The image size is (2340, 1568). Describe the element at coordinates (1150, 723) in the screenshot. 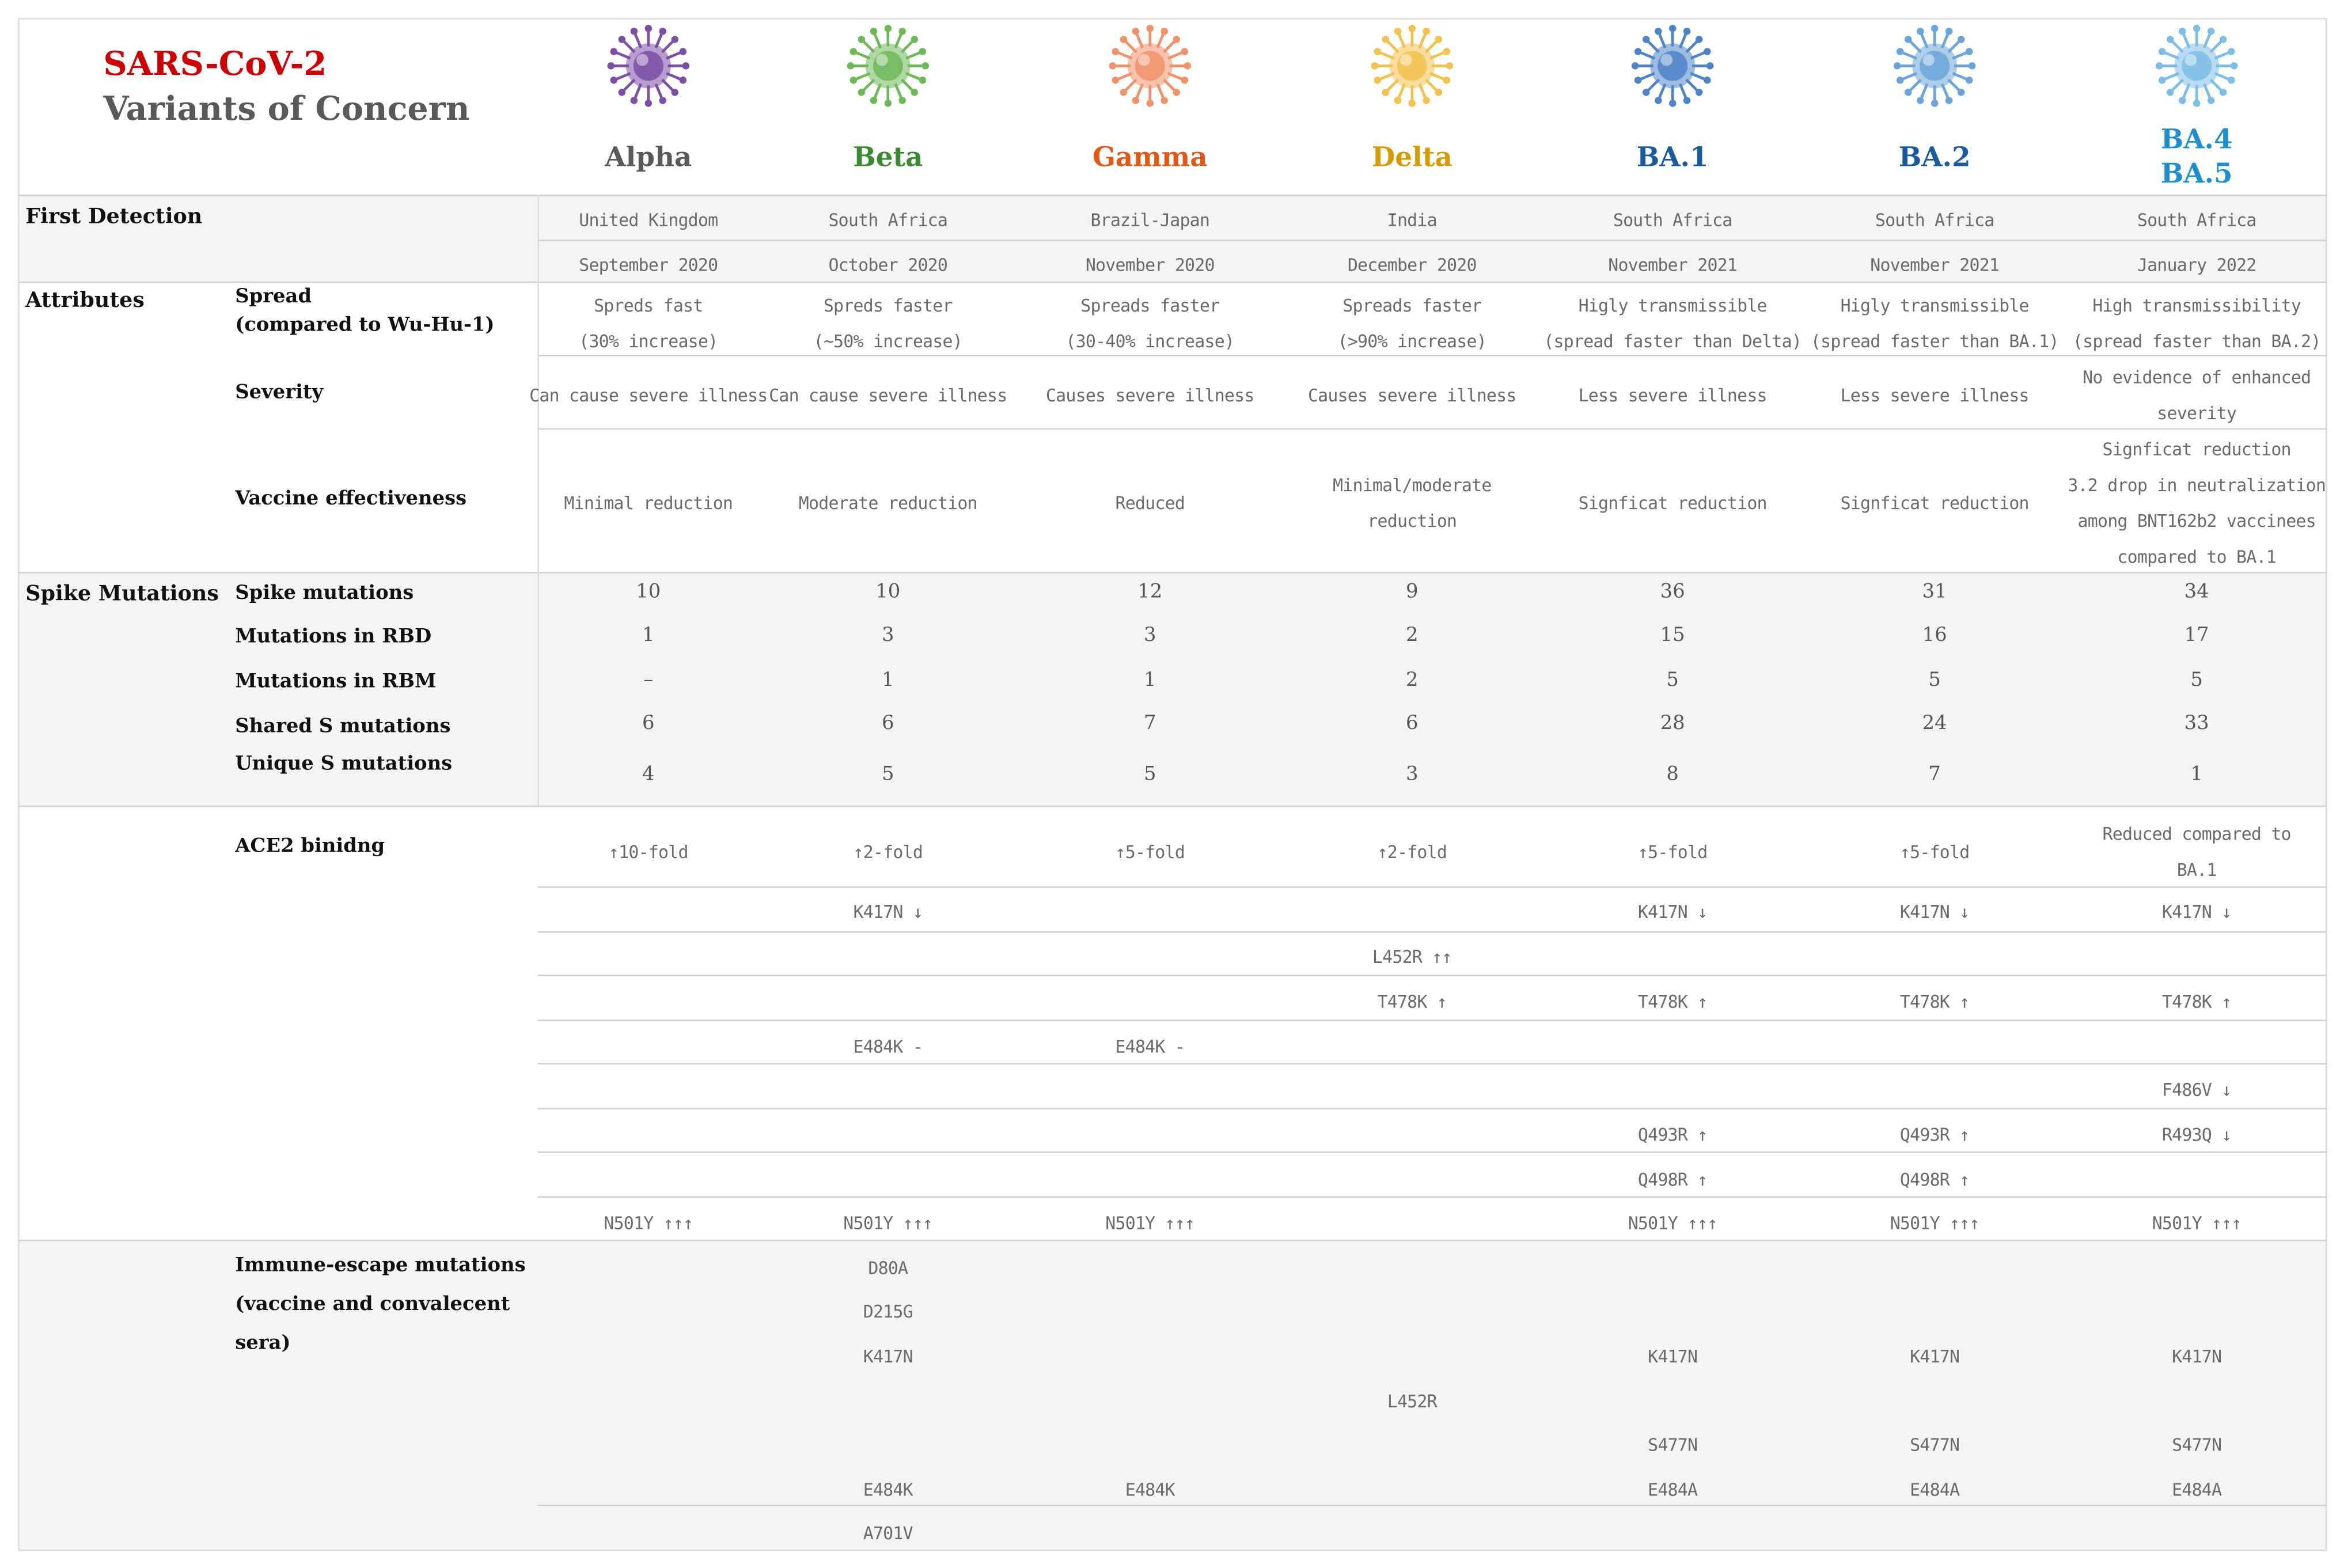

I see `cell-shared: 7` at that location.